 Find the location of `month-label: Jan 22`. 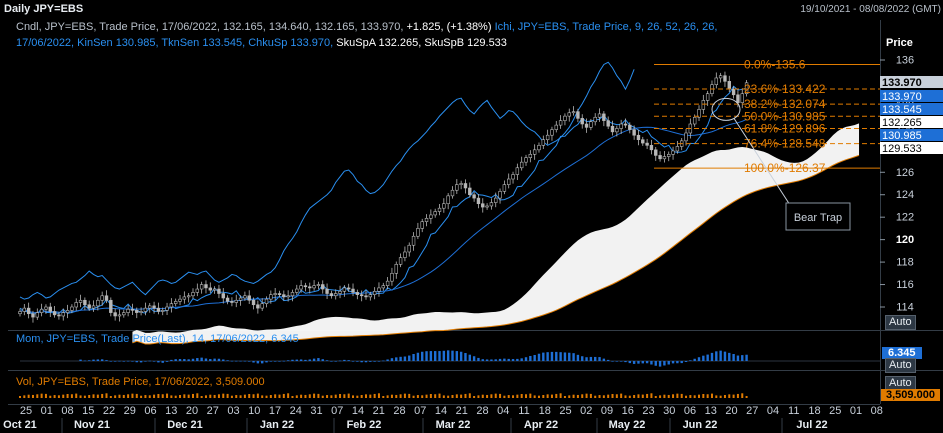

month-label: Jan 22 is located at coordinates (277, 425).